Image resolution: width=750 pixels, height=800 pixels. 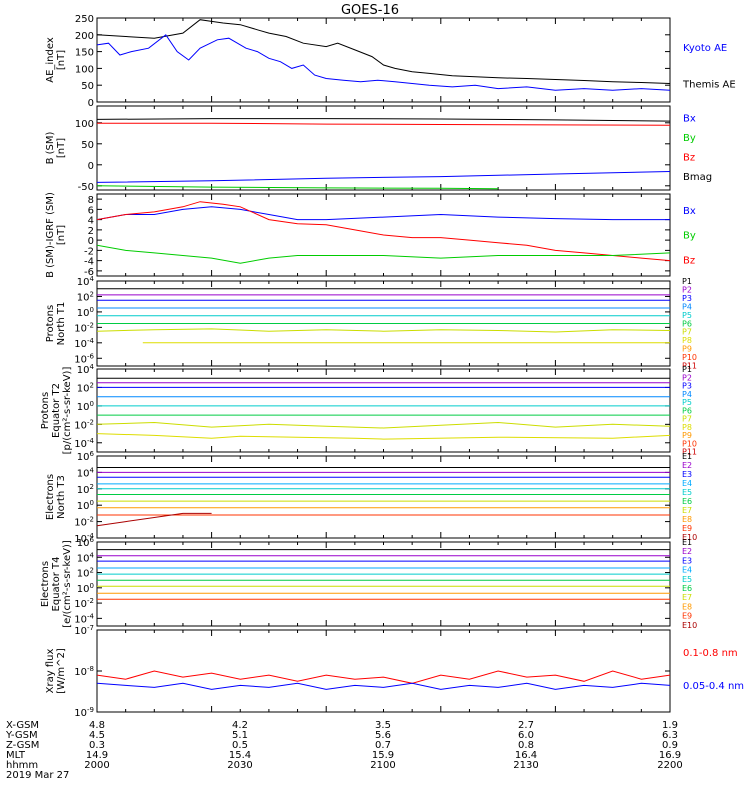 What do you see at coordinates (526, 735) in the screenshot?
I see `ephemeris-value: 6.0` at bounding box center [526, 735].